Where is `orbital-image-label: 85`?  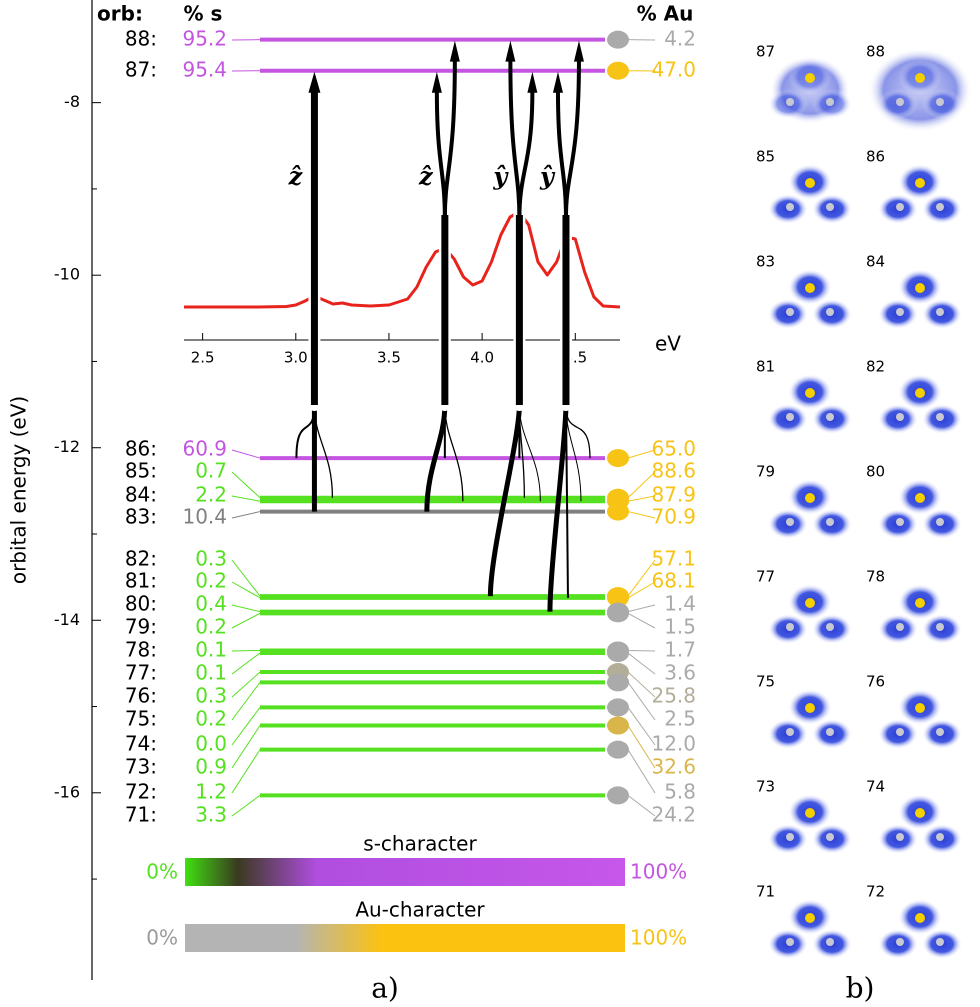
orbital-image-label: 85 is located at coordinates (765, 157).